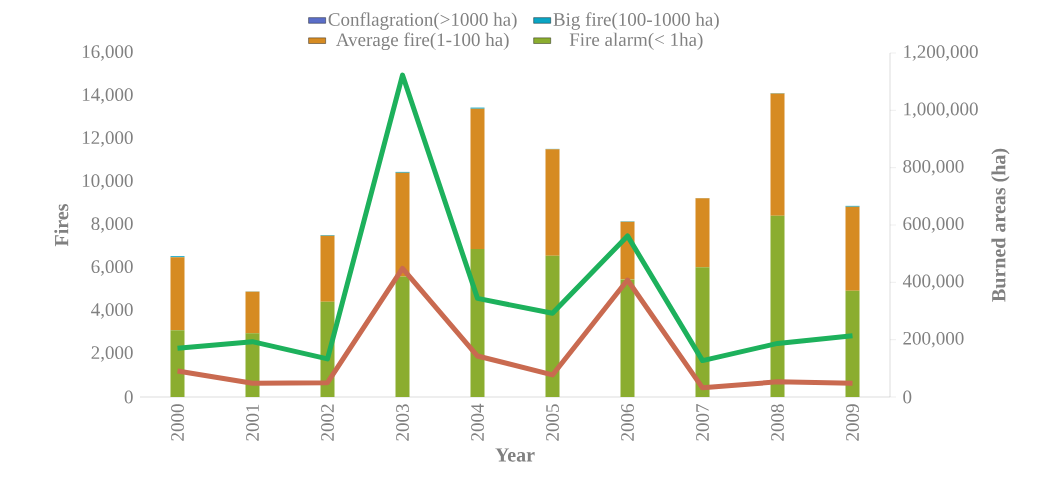 The width and height of the screenshot is (1057, 501). Describe the element at coordinates (777, 422) in the screenshot. I see `x-tick-label: 2008` at that location.